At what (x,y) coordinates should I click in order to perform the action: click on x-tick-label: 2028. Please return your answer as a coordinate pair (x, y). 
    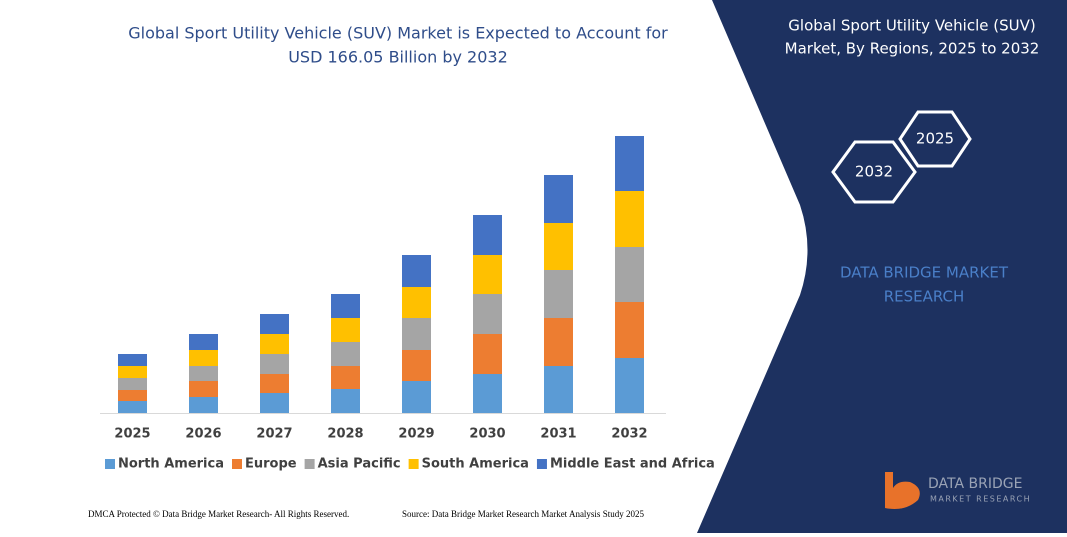
    Looking at the image, I should click on (345, 434).